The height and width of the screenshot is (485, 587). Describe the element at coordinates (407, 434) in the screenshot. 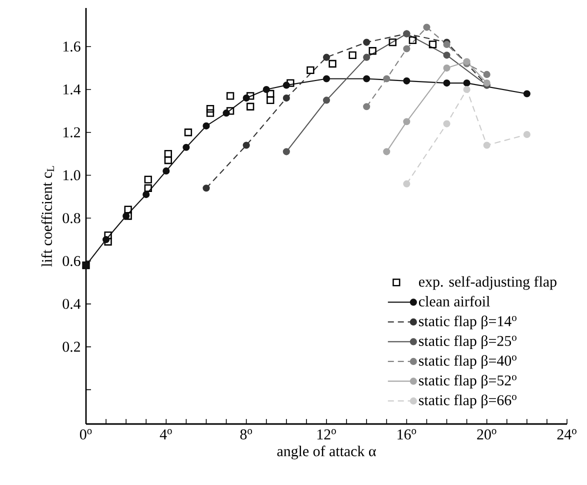

I see `x-tick-label: 16$^{o}$` at that location.